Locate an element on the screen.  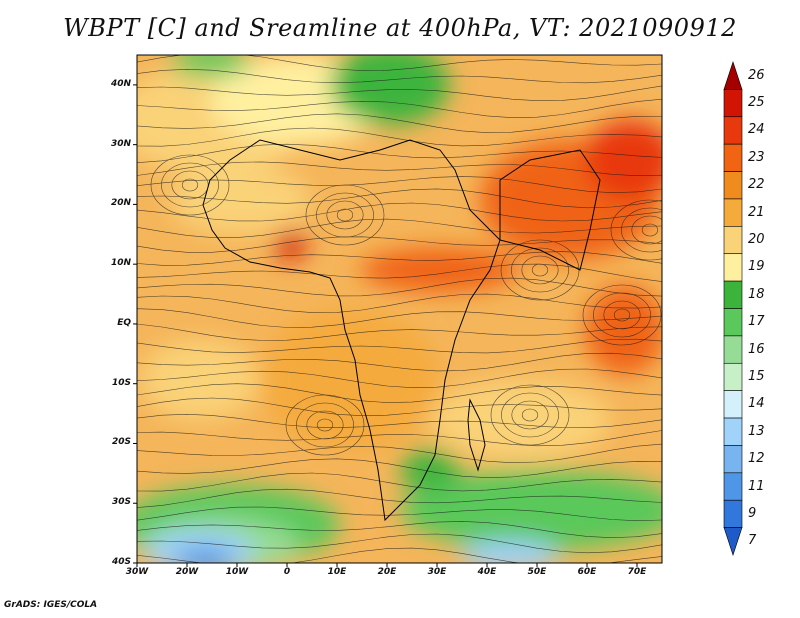
colorbar-label: 26 is located at coordinates (756, 75).